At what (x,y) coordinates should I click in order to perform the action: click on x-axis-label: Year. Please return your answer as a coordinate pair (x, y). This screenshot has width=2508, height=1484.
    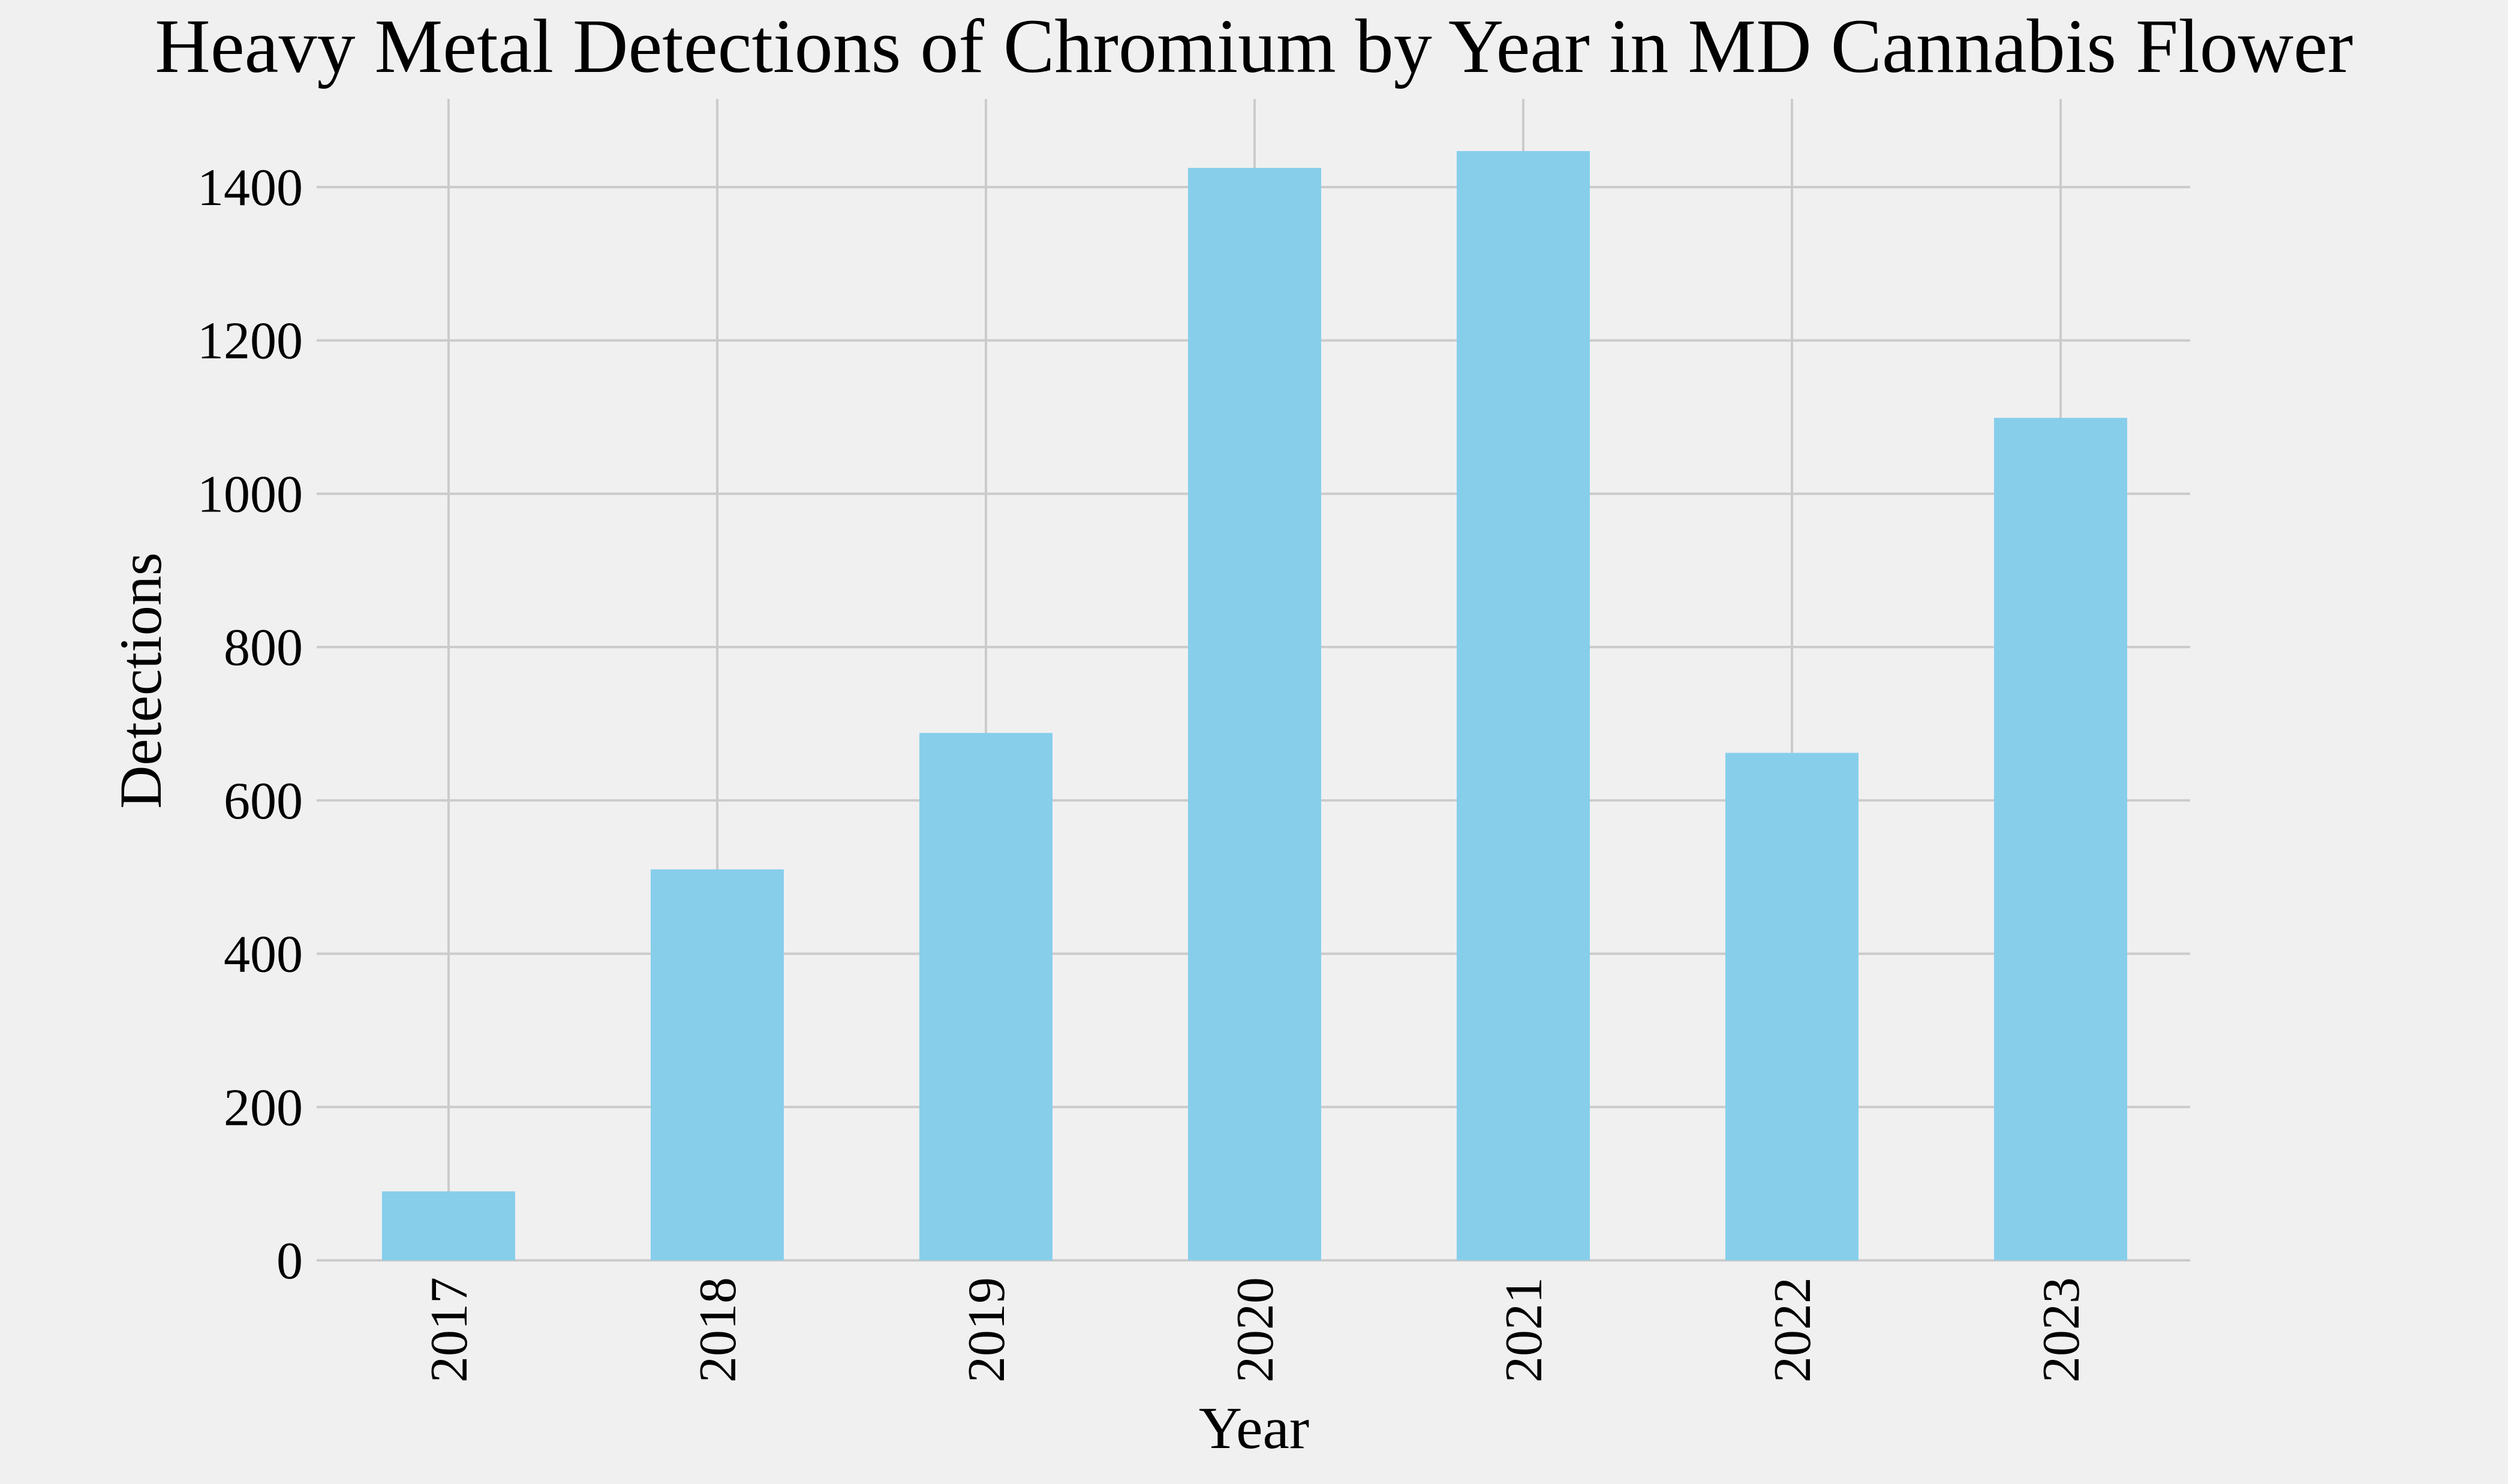
    Looking at the image, I should click on (1254, 1428).